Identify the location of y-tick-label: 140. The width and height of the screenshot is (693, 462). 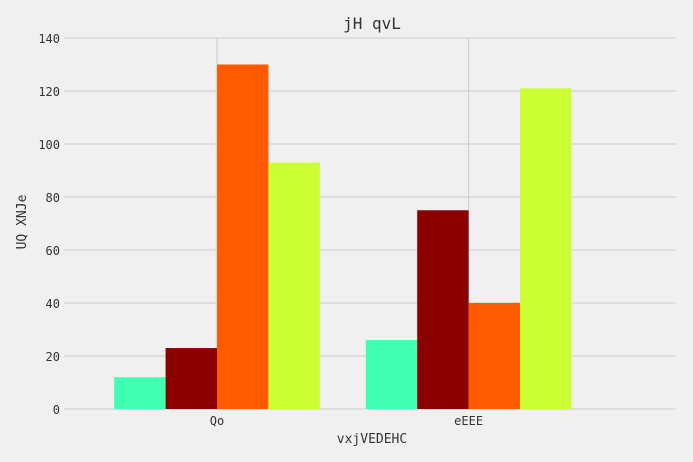
(49, 39).